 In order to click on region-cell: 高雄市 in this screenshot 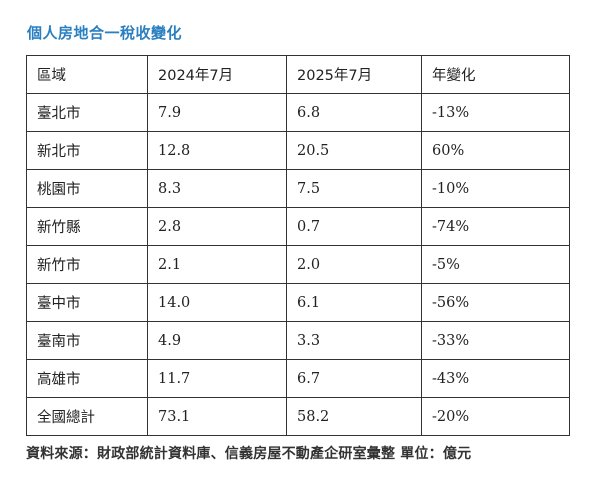, I will do `click(87, 378)`.